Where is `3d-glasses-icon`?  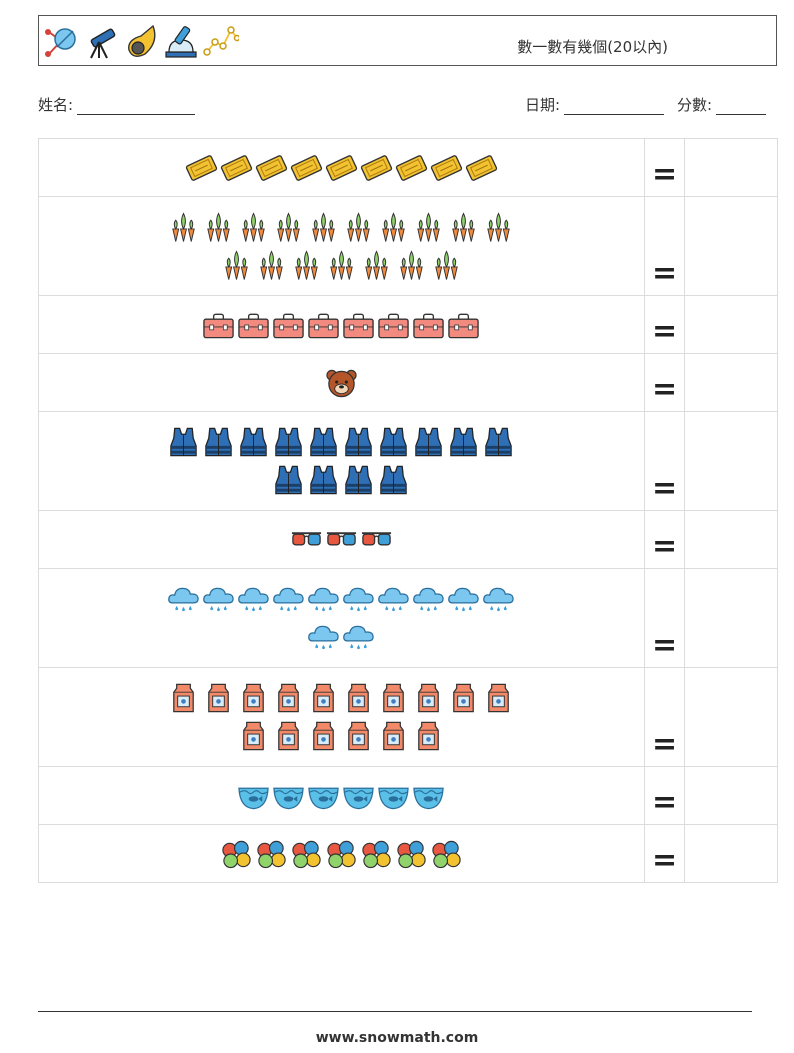
3d-glasses-icon is located at coordinates (376, 540).